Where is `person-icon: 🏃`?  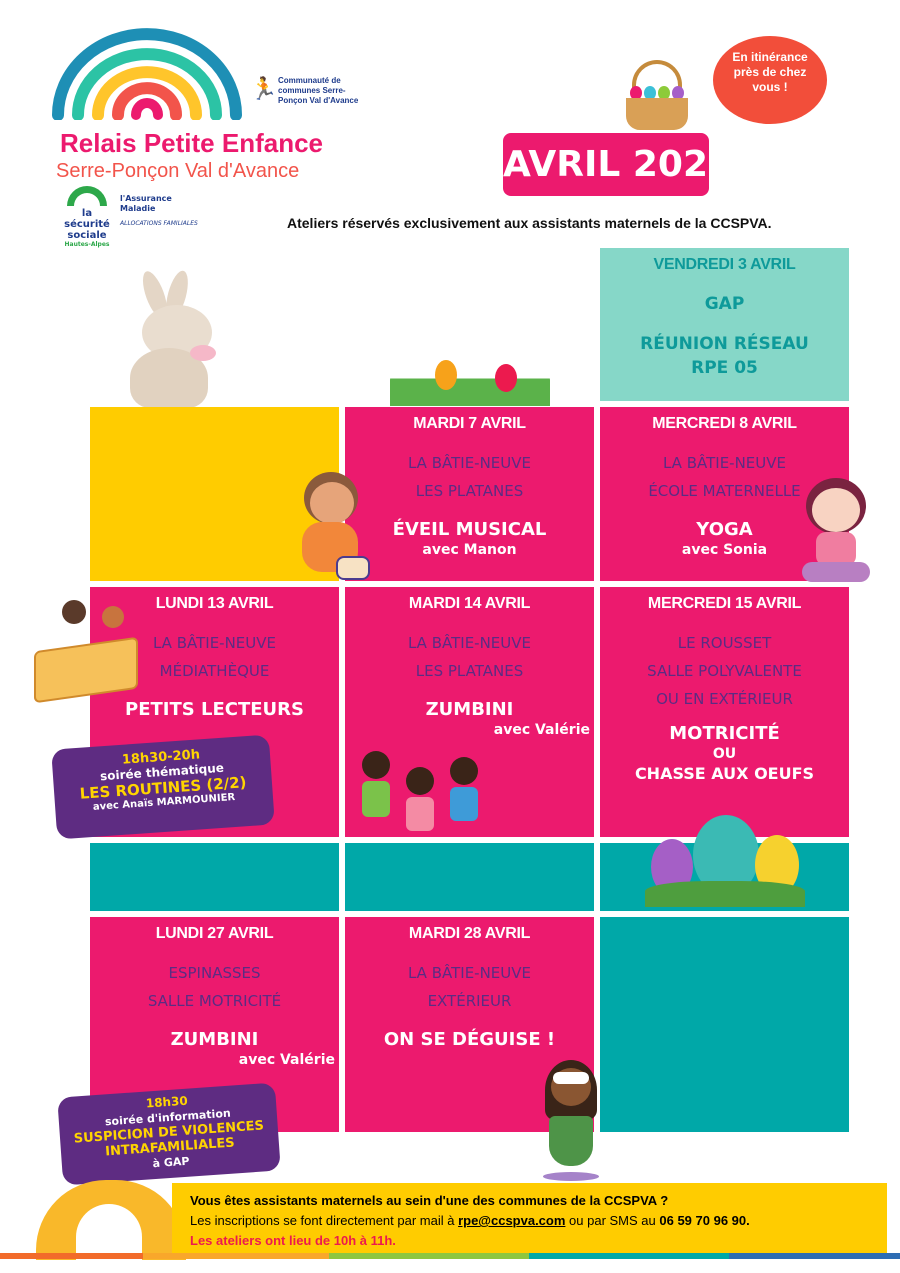
person-icon: 🏃 is located at coordinates (264, 88).